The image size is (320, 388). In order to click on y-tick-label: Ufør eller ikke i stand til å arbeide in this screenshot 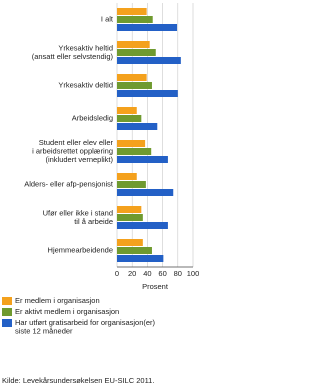, I will do `click(78, 217)`.